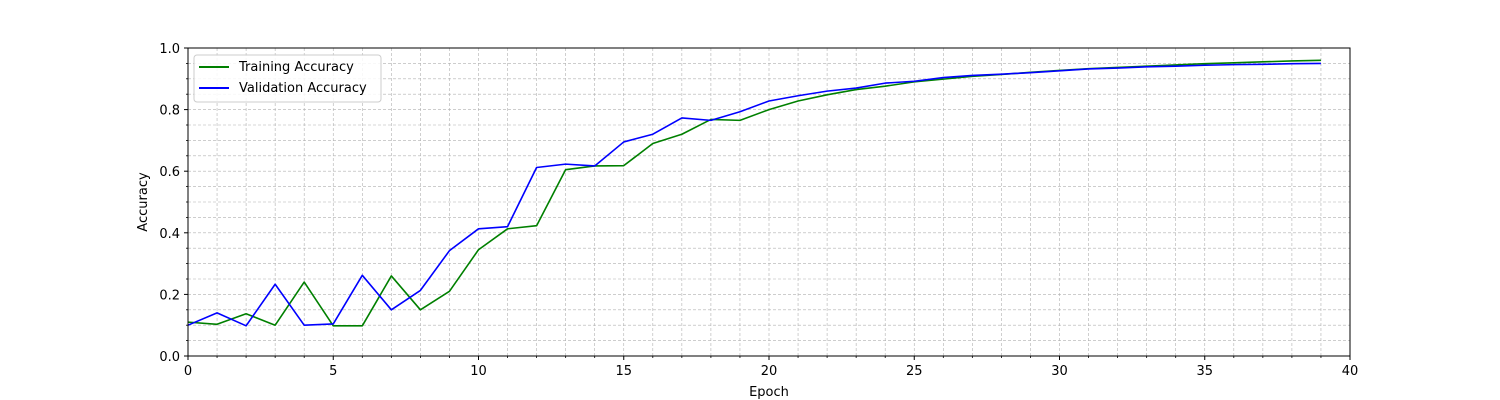  What do you see at coordinates (623, 371) in the screenshot?
I see `x-tick-label: 15` at bounding box center [623, 371].